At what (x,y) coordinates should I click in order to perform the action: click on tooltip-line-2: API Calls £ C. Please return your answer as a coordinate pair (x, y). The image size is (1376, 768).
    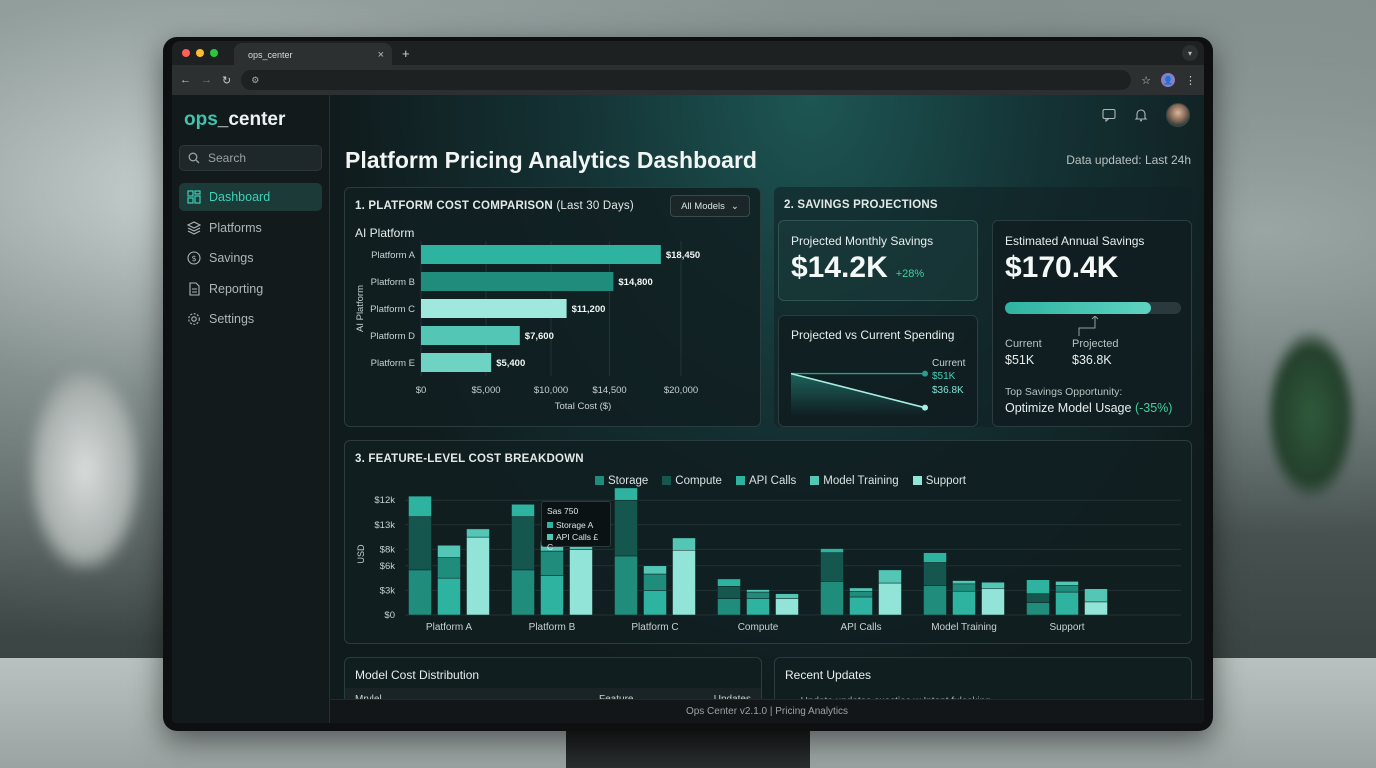
    Looking at the image, I should click on (573, 542).